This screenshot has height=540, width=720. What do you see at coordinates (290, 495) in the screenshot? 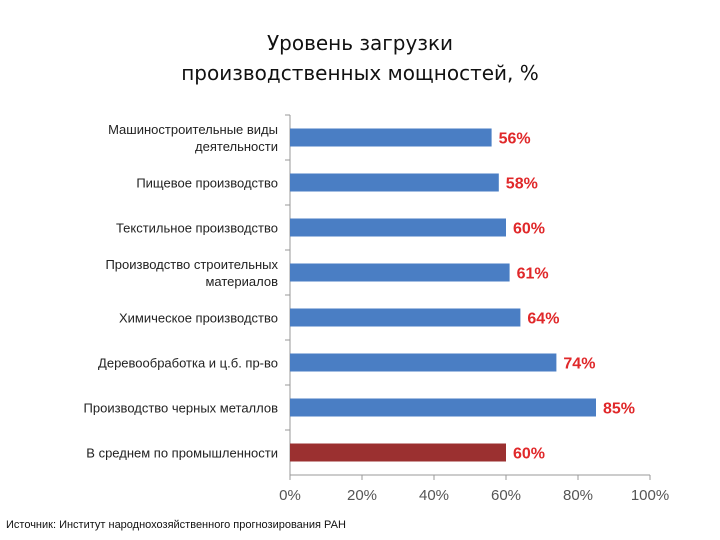
I see `x-tick-label: 0%` at bounding box center [290, 495].